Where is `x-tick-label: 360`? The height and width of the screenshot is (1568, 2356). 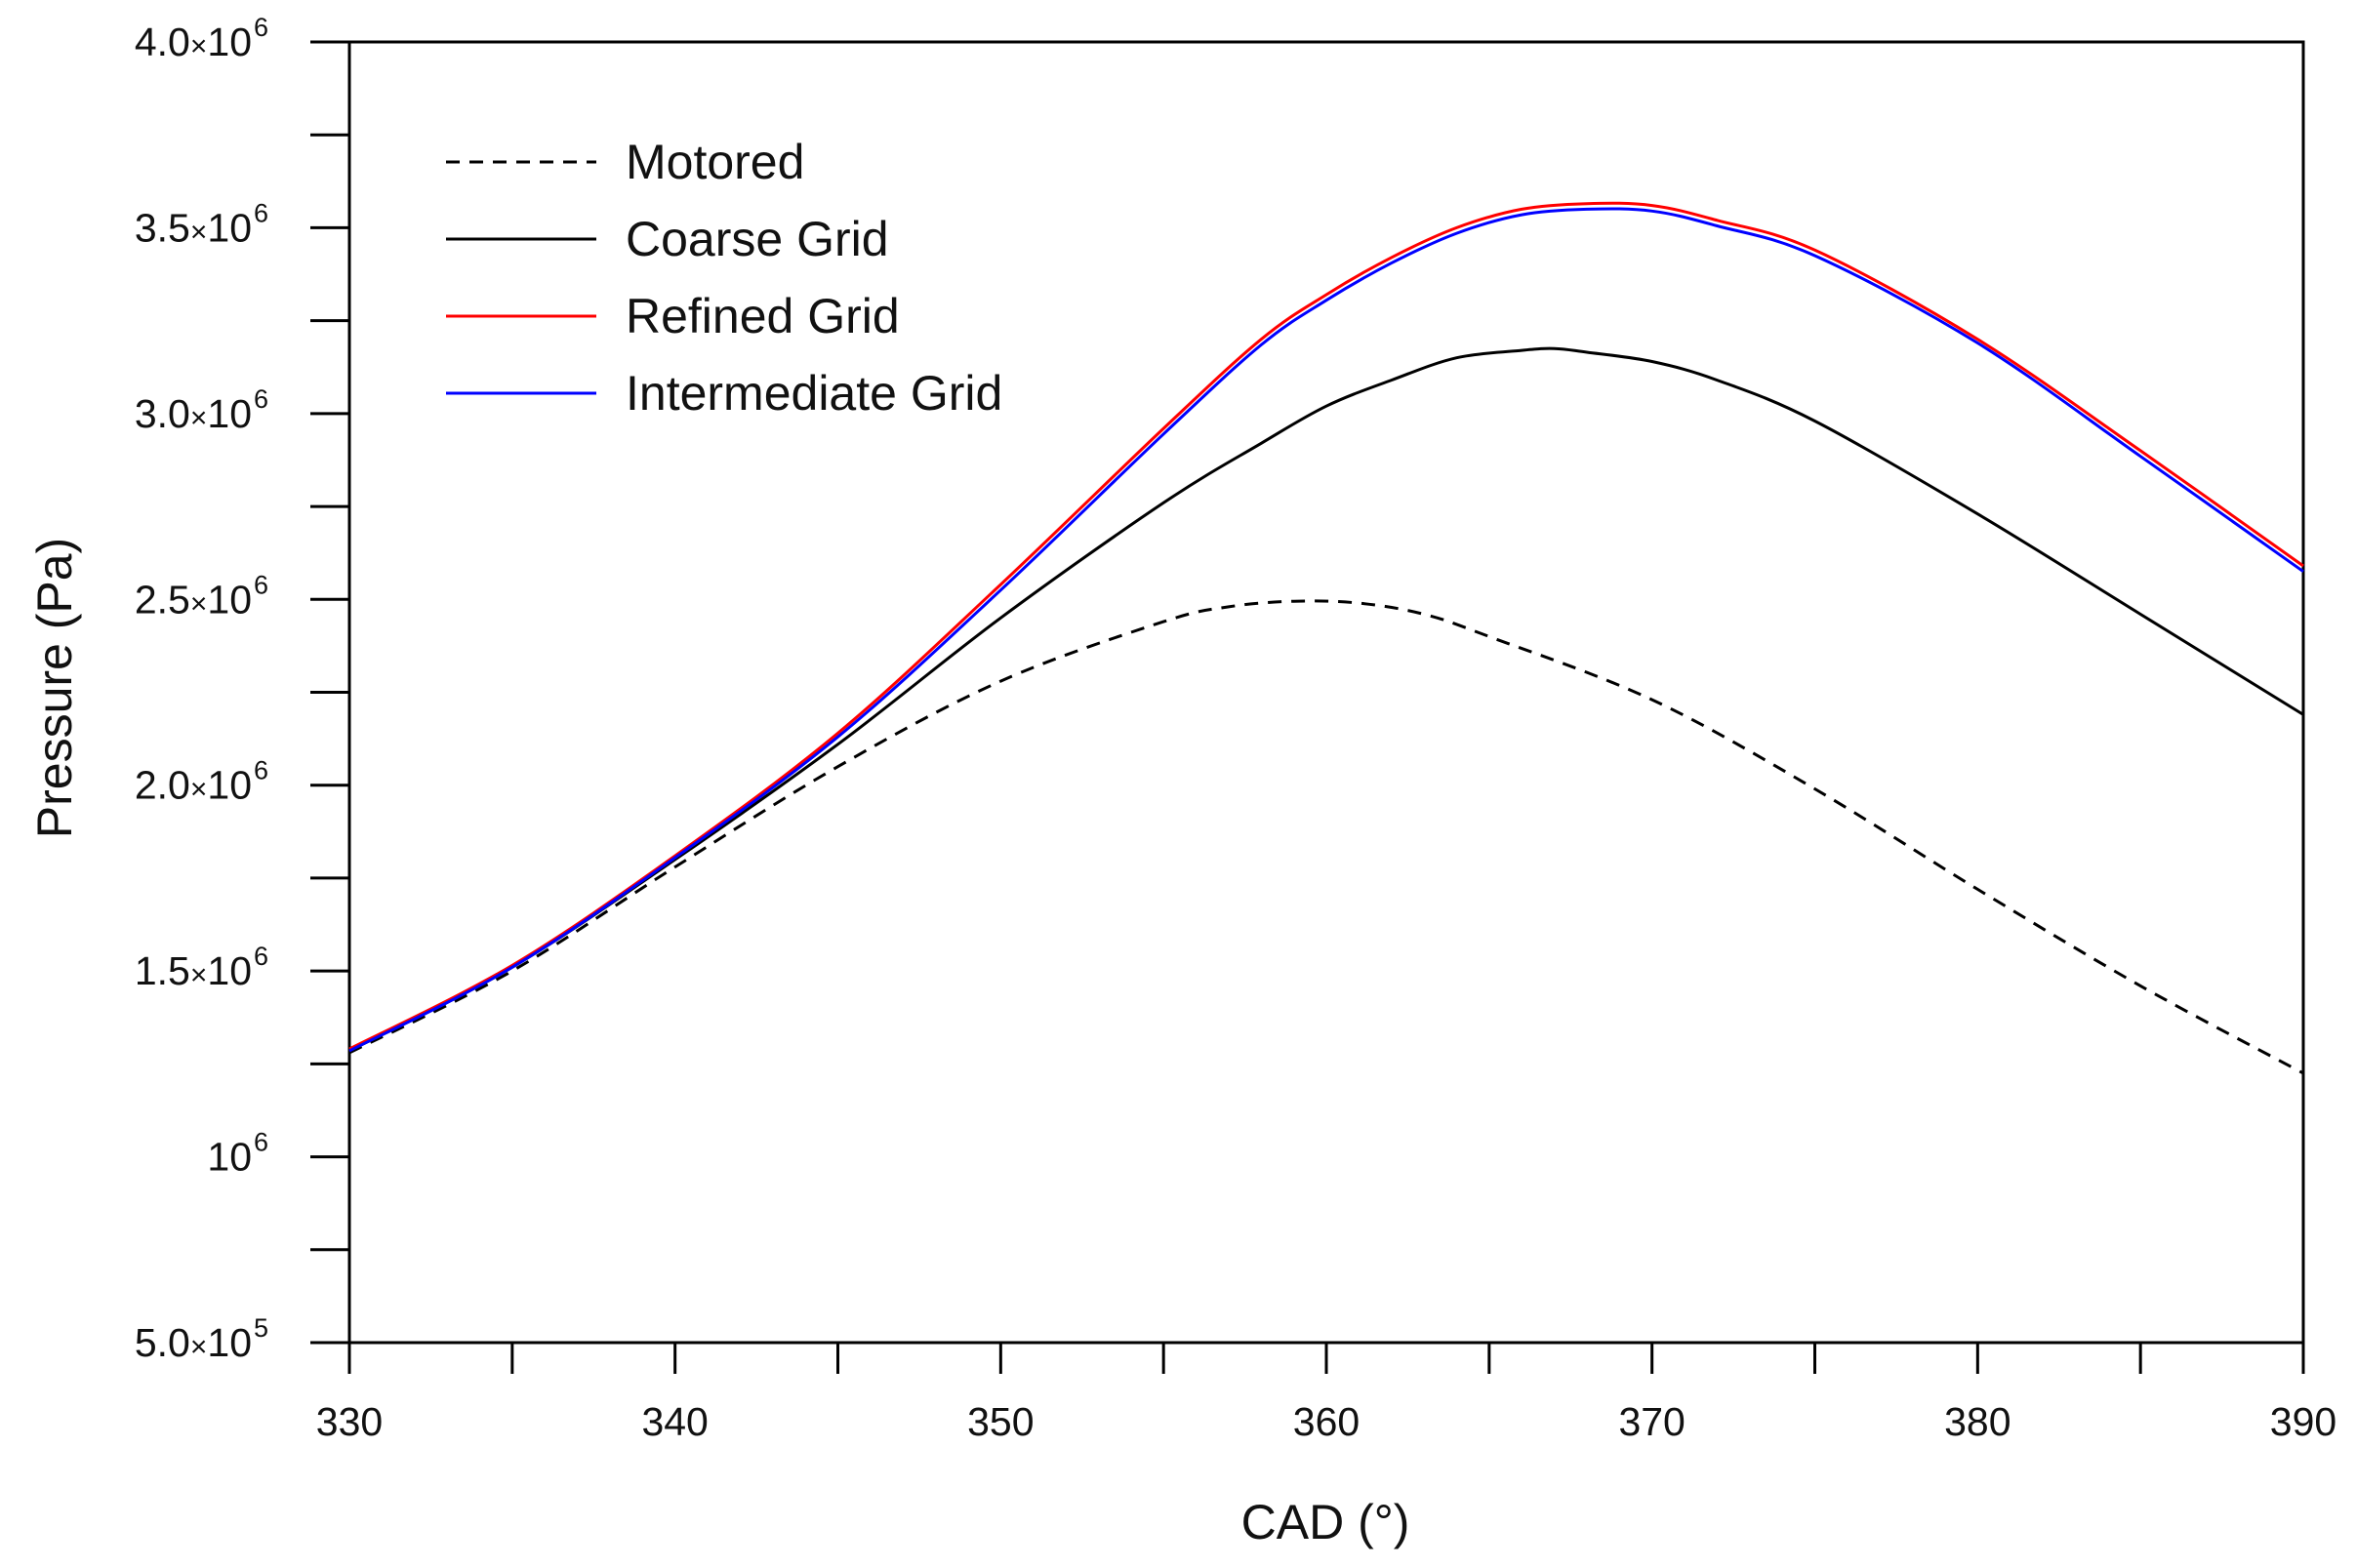 x-tick-label: 360 is located at coordinates (1326, 1421).